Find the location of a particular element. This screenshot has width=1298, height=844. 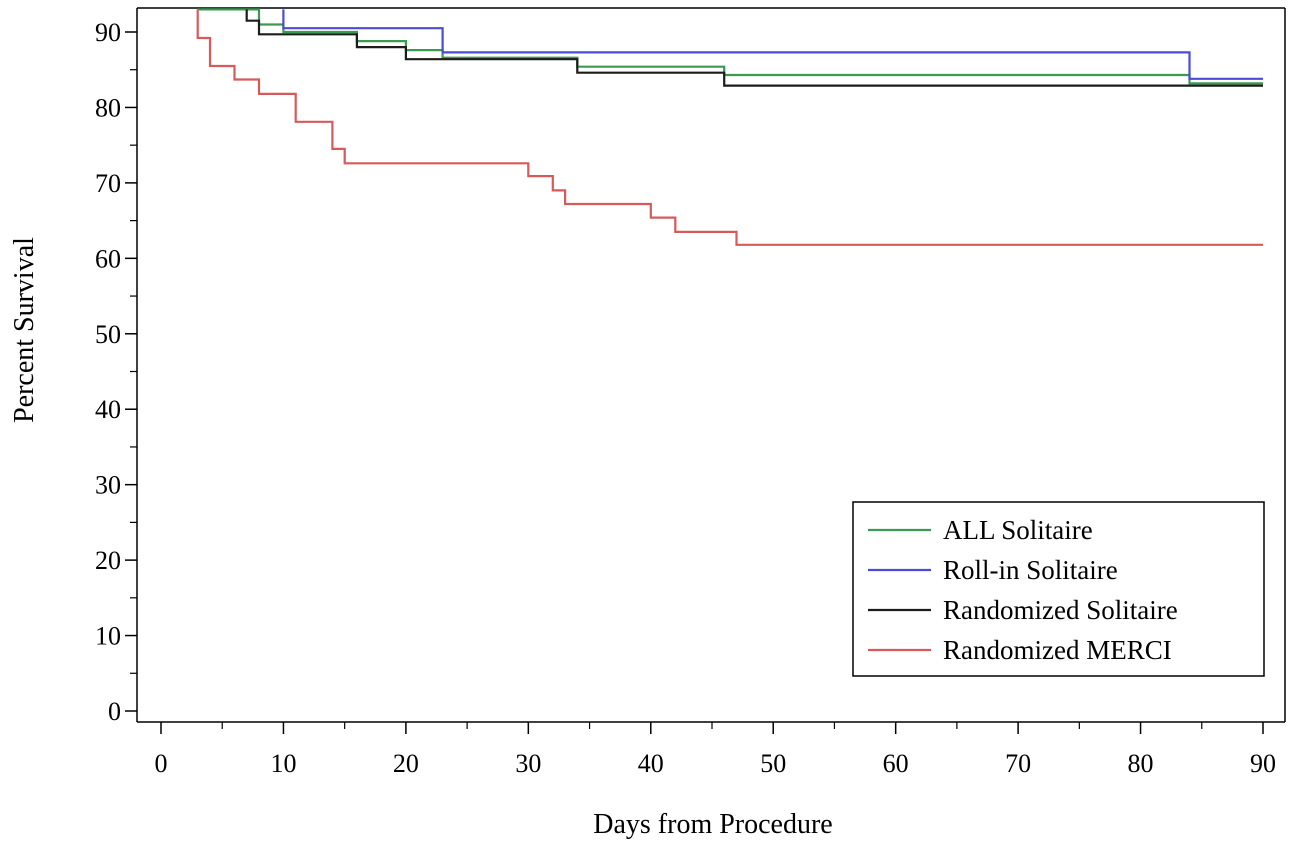

y-tick-label: 60 is located at coordinates (108, 258).